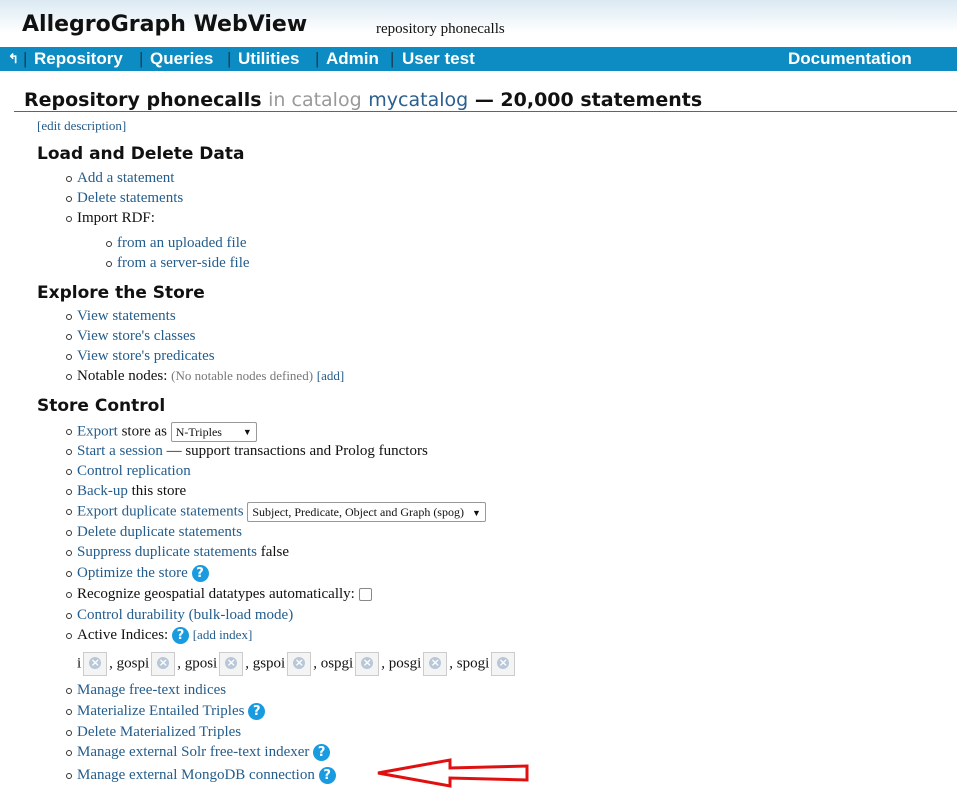 This screenshot has width=957, height=801. What do you see at coordinates (473, 663) in the screenshot?
I see `index-name: spogi` at bounding box center [473, 663].